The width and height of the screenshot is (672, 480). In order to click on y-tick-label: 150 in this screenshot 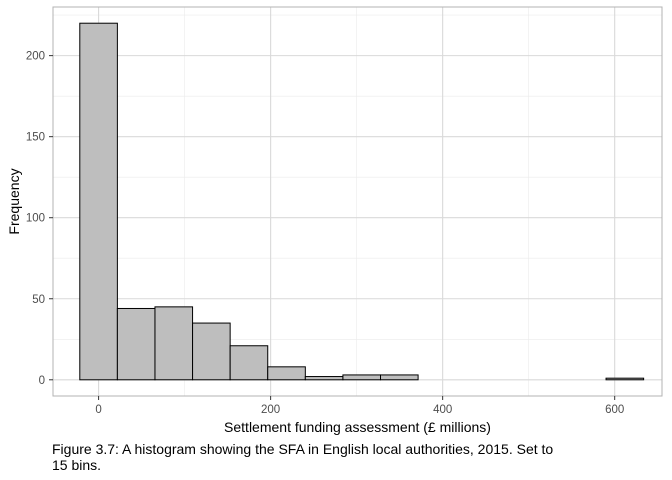, I will do `click(35, 138)`.